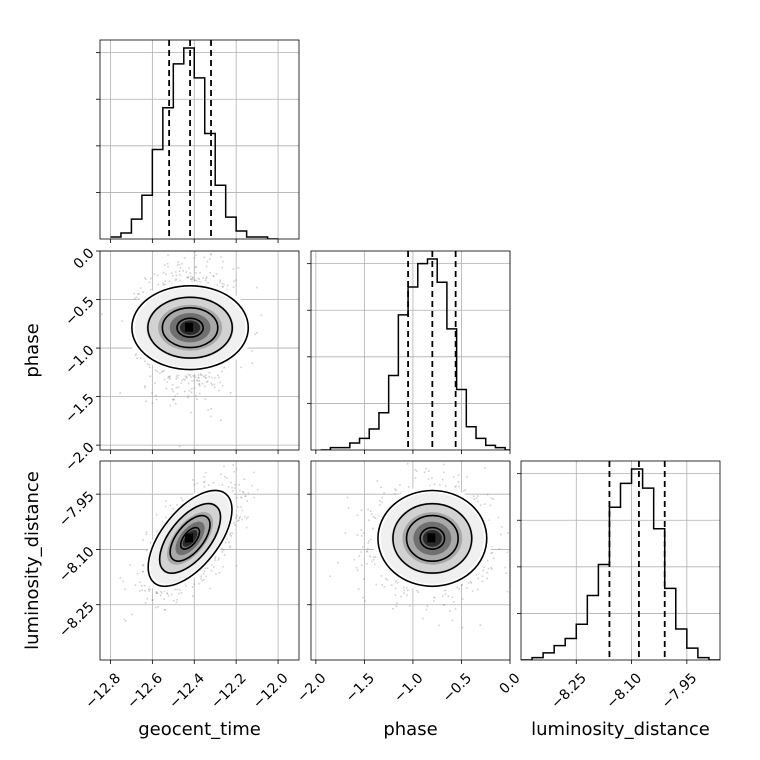 This screenshot has width=760, height=760. Describe the element at coordinates (620, 564) in the screenshot. I see `histogram-luminosity_distance` at that location.